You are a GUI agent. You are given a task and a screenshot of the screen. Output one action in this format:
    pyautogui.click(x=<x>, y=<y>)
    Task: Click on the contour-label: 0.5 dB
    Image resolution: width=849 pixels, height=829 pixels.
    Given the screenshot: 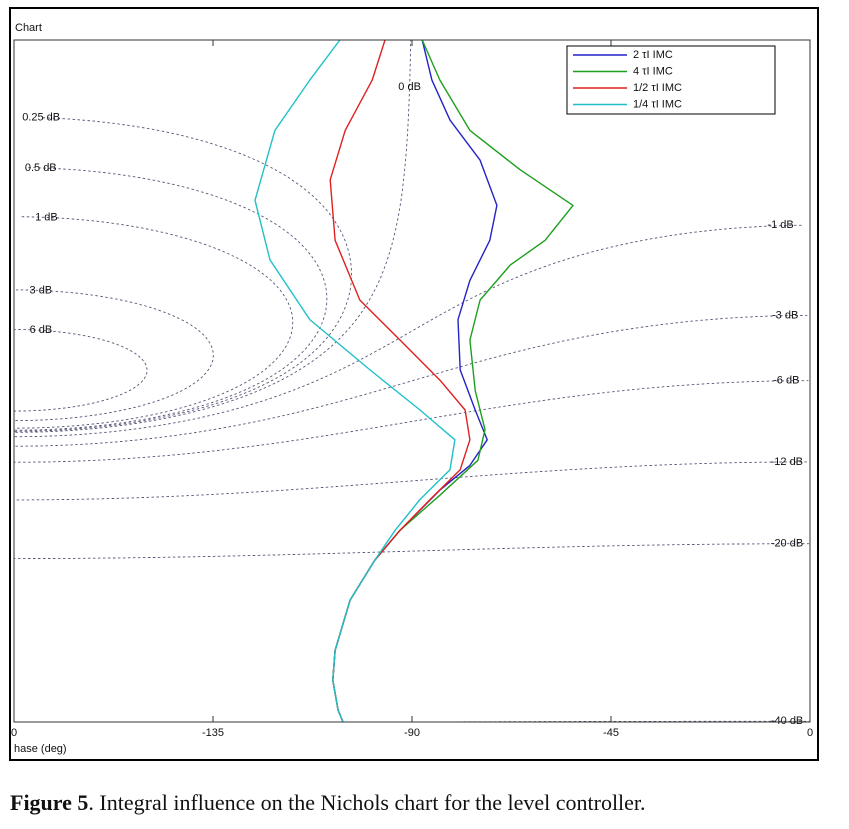 What is the action you would take?
    pyautogui.click(x=41, y=168)
    